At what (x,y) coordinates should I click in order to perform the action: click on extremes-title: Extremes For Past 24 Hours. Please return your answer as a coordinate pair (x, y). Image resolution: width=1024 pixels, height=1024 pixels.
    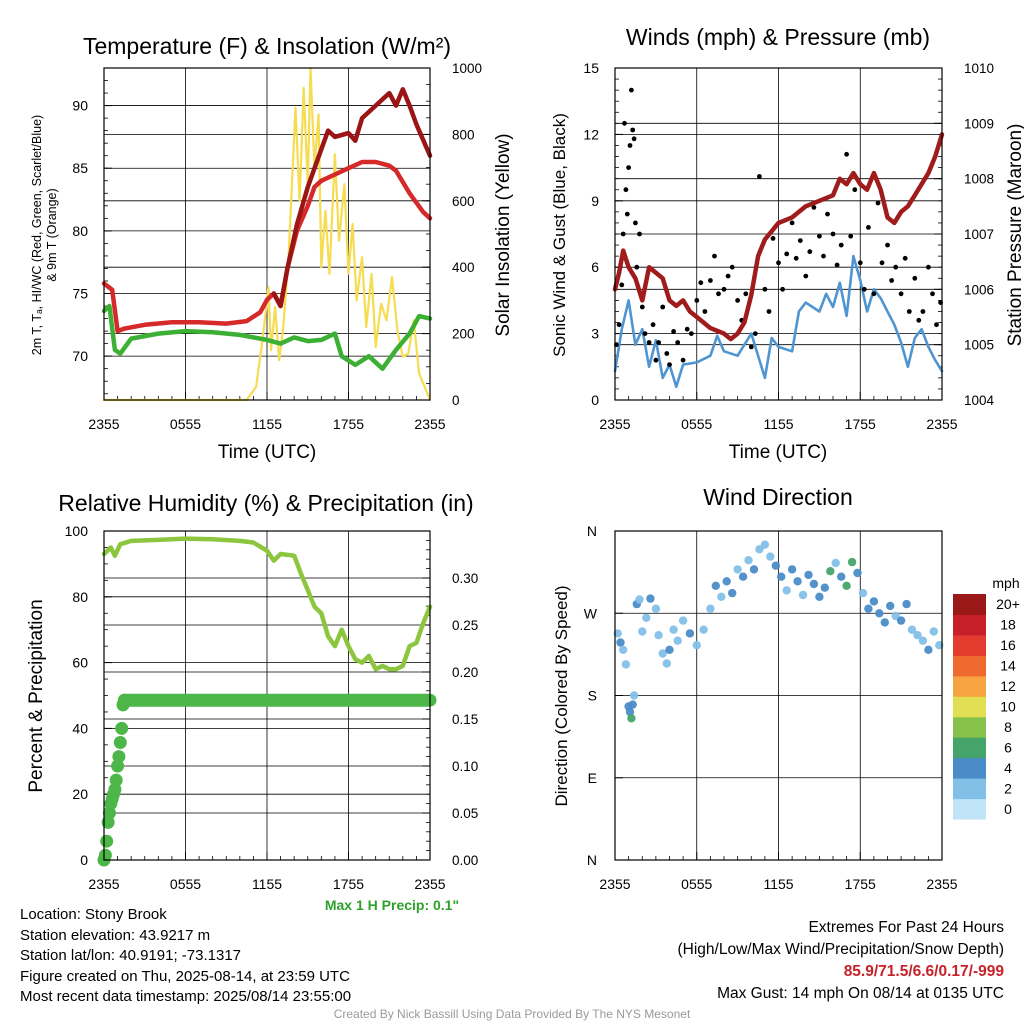
    Looking at the image, I should click on (906, 927).